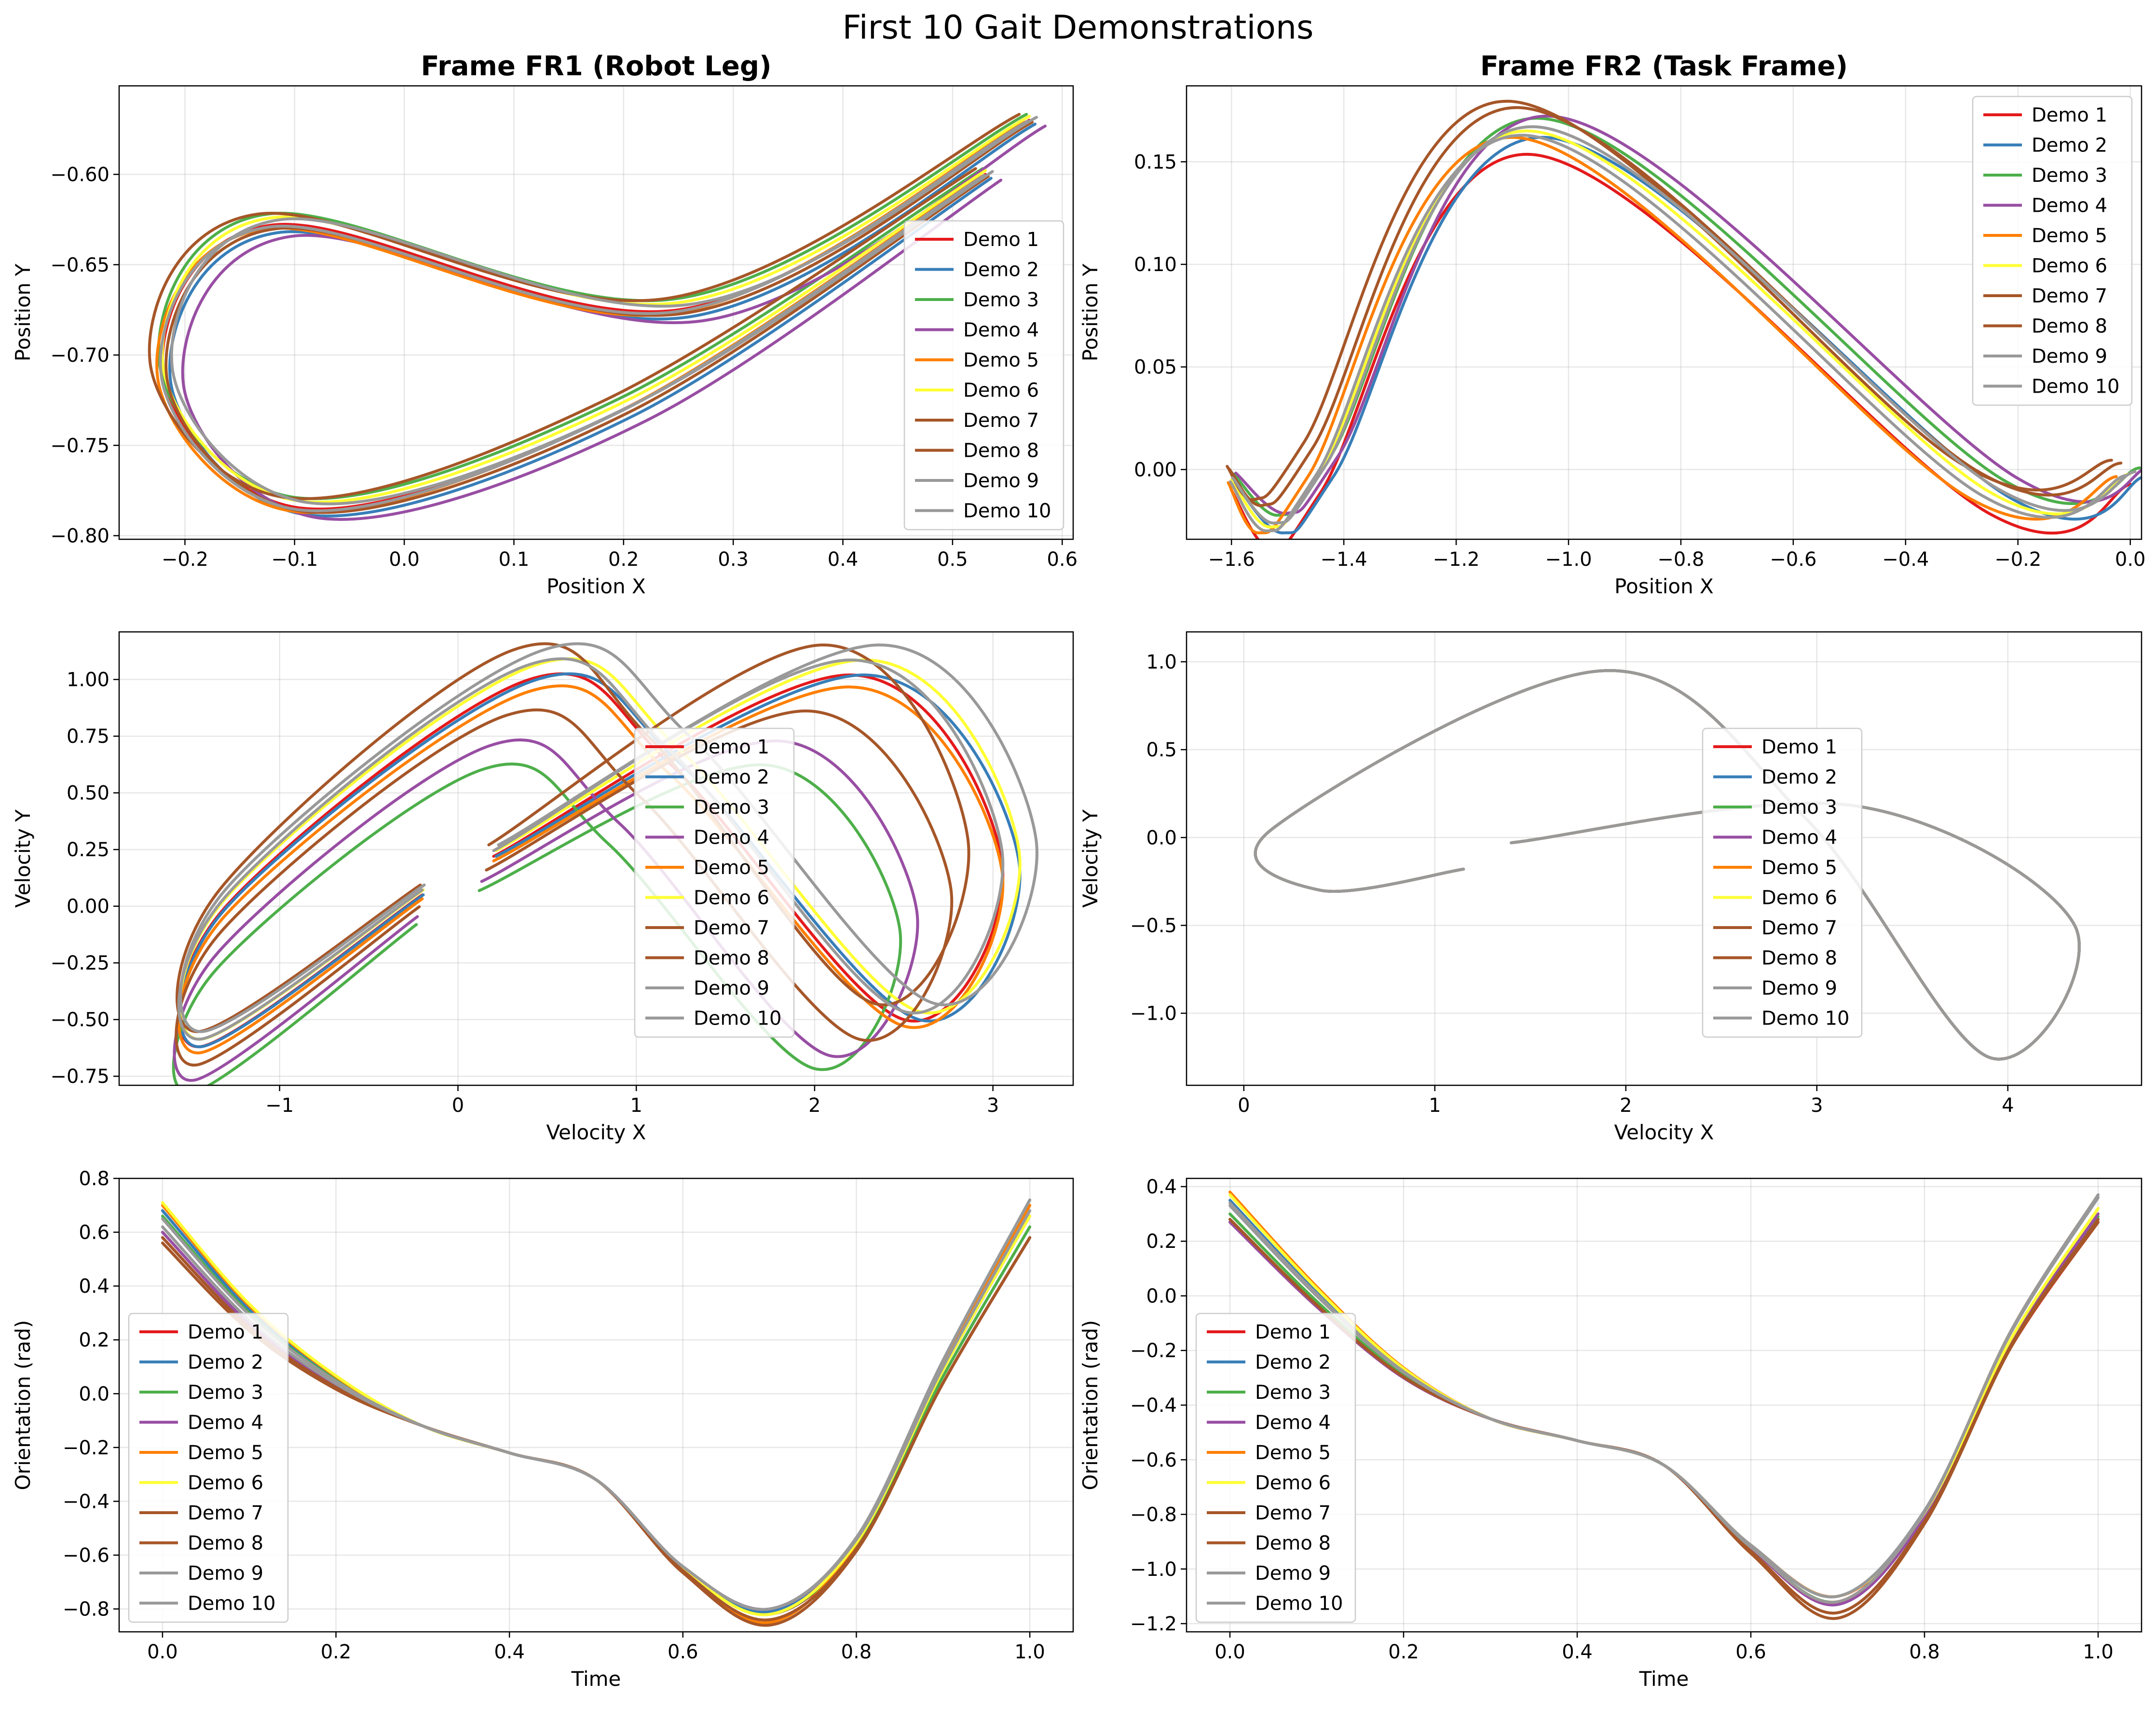  I want to click on panel-title: Frame FR2 (Task Frame), so click(1664, 66).